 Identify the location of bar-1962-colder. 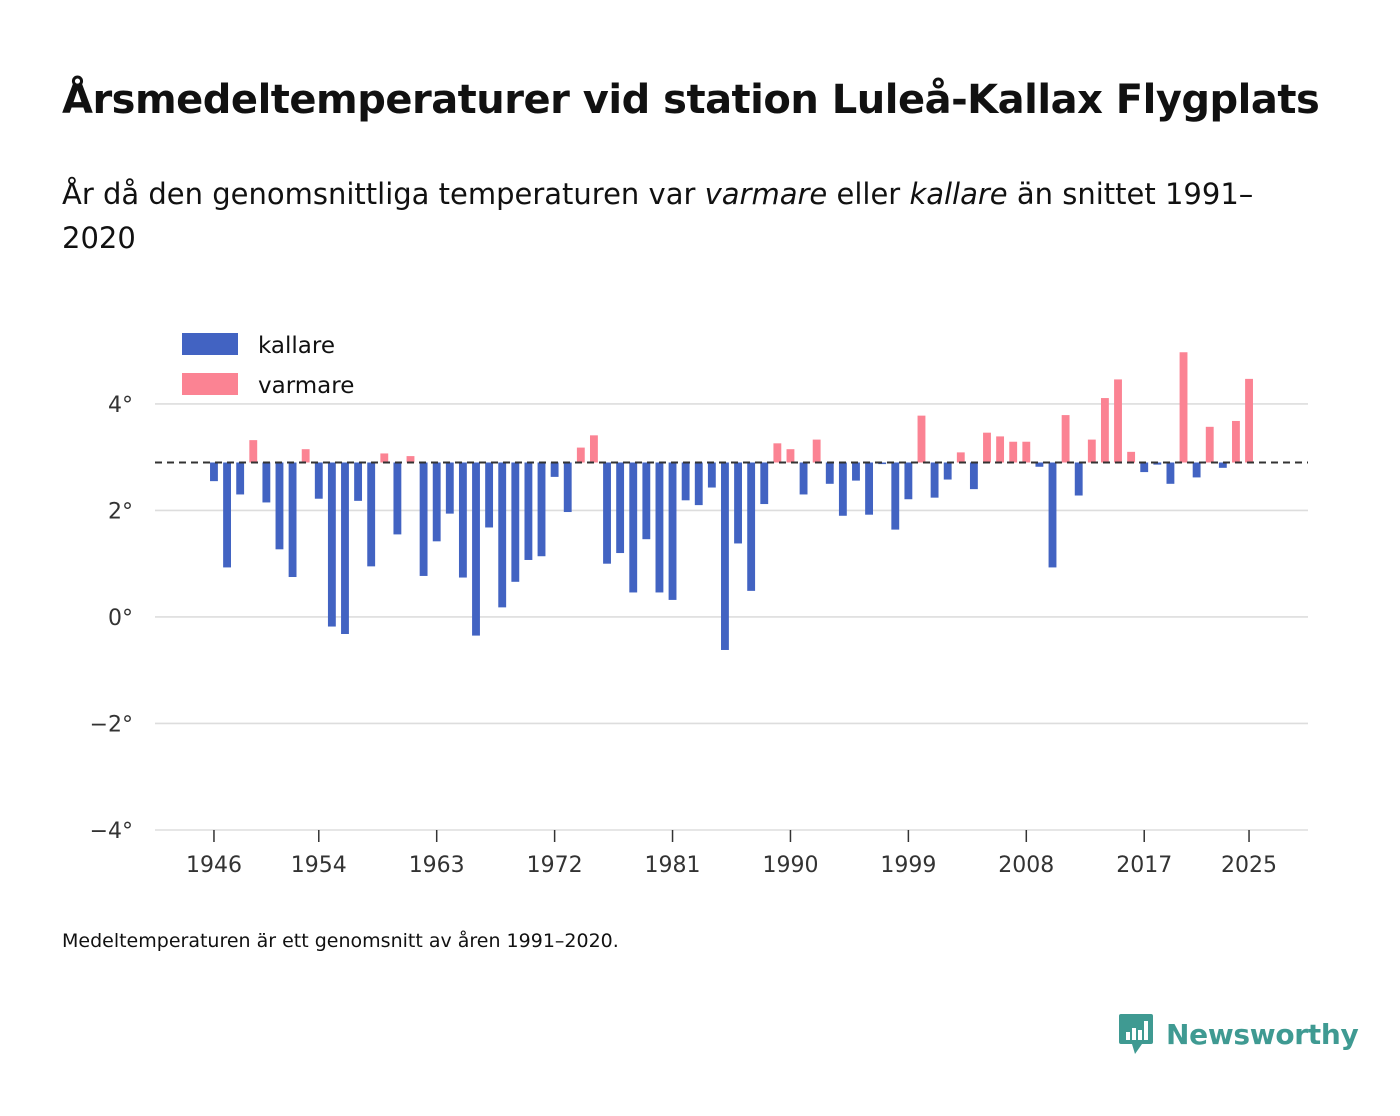
(423, 519).